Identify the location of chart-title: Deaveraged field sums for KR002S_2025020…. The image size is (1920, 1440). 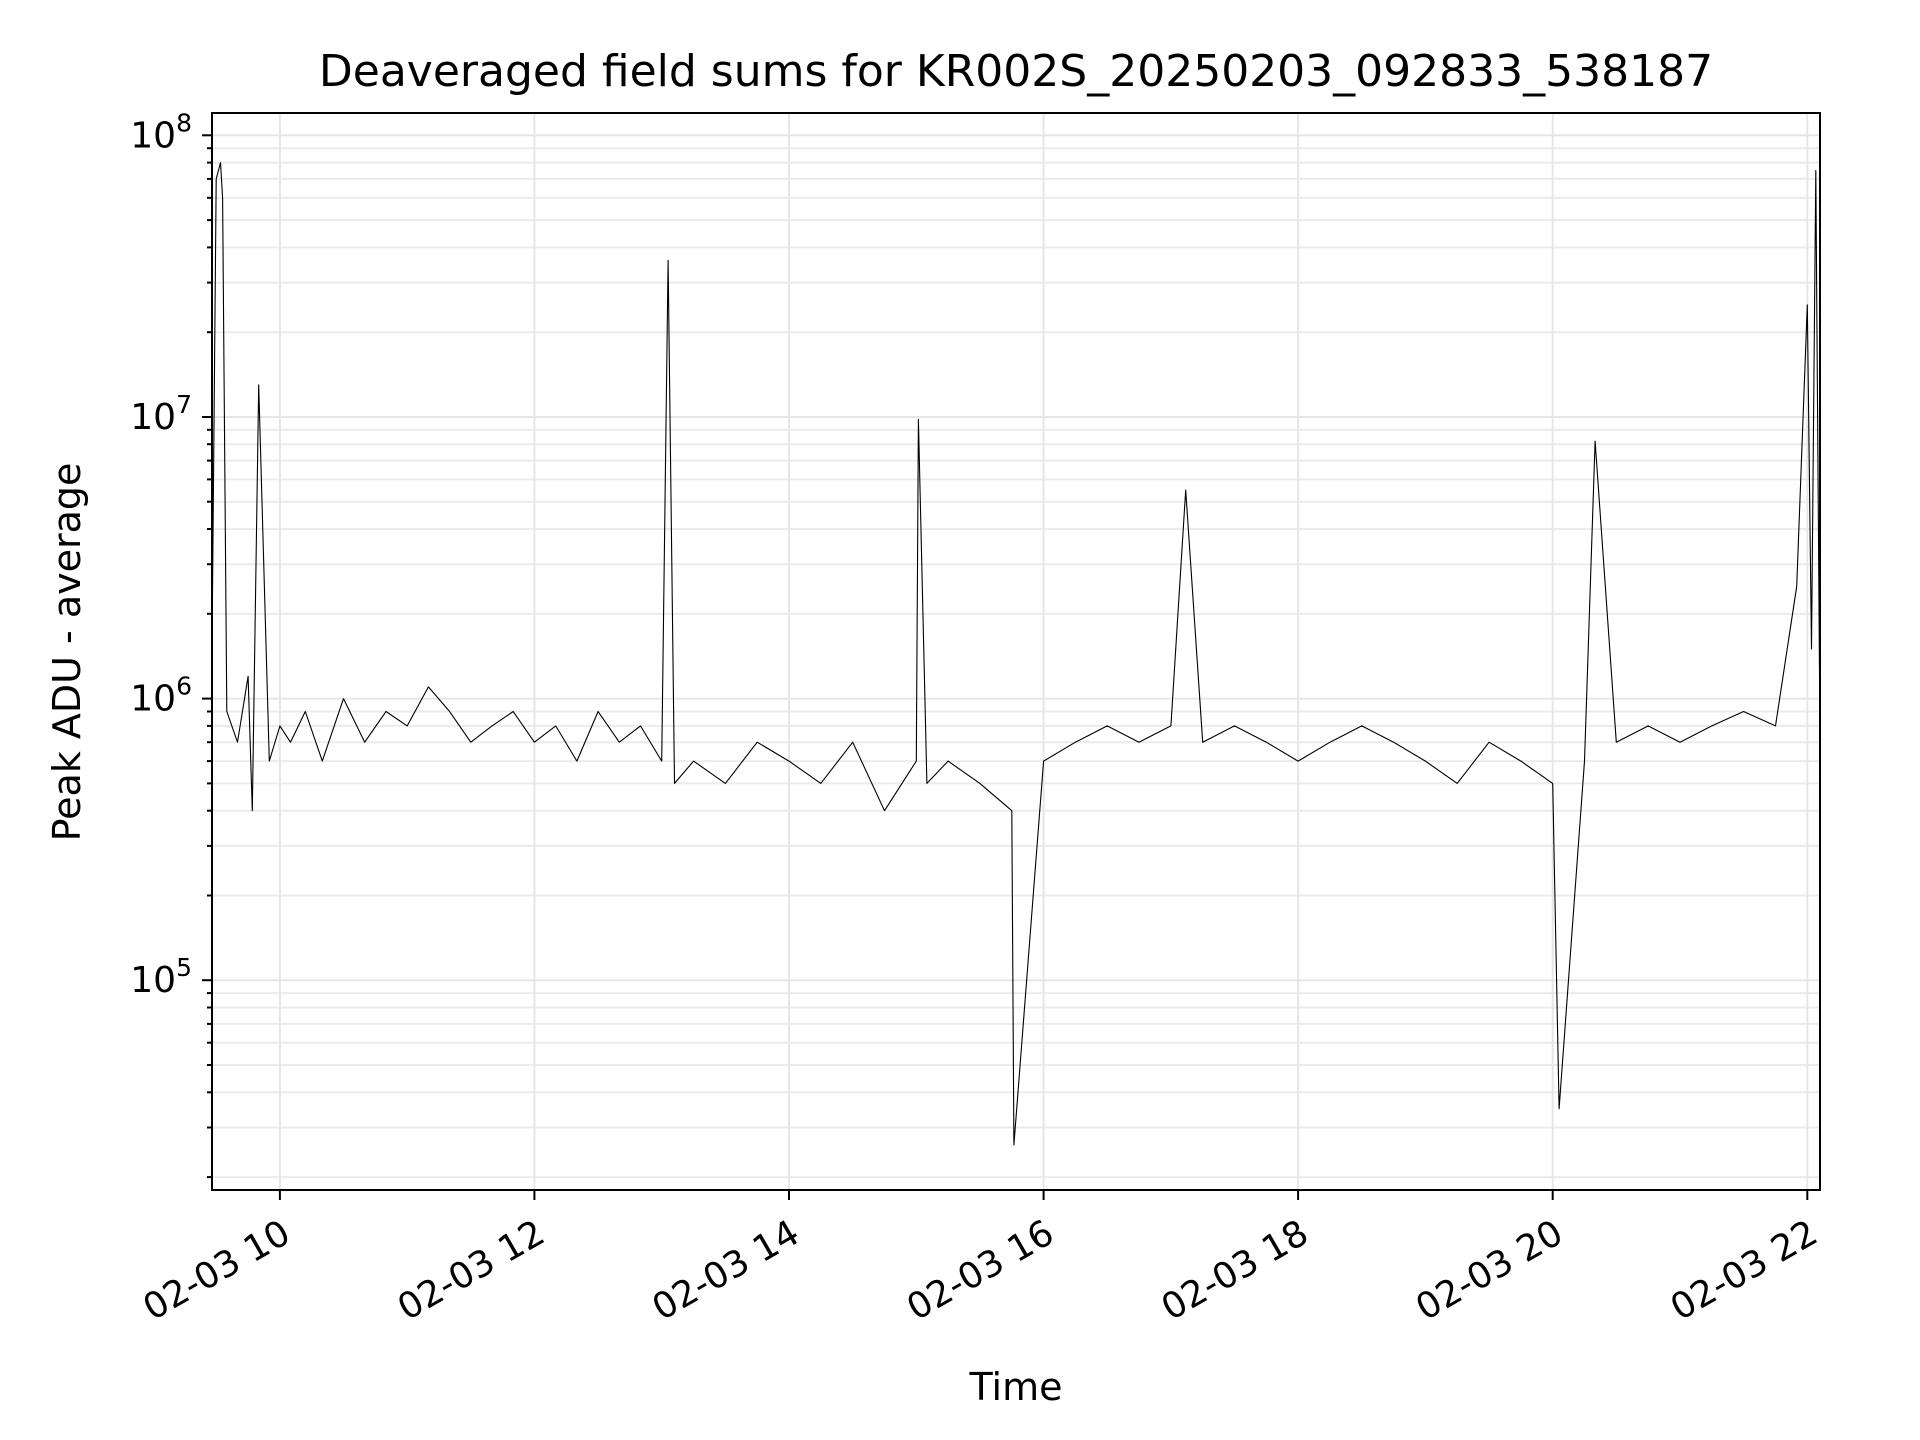
(1016, 71).